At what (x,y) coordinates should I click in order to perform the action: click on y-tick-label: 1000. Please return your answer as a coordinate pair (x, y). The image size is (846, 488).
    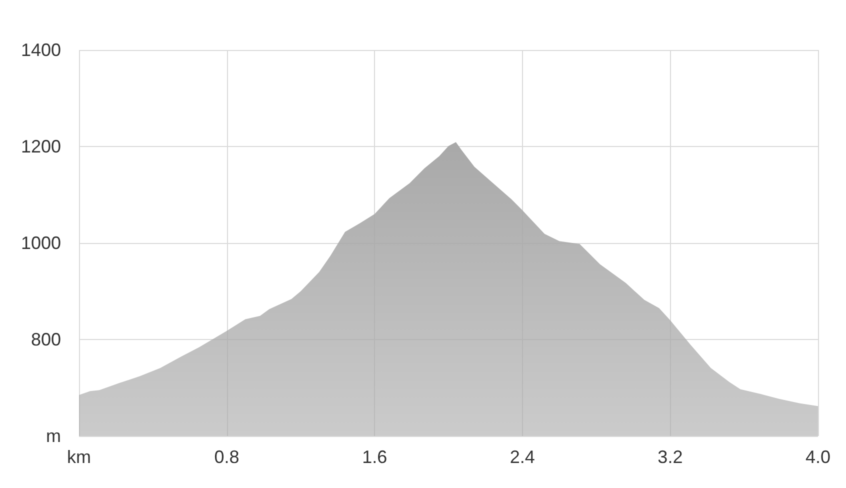
    Looking at the image, I should click on (40, 243).